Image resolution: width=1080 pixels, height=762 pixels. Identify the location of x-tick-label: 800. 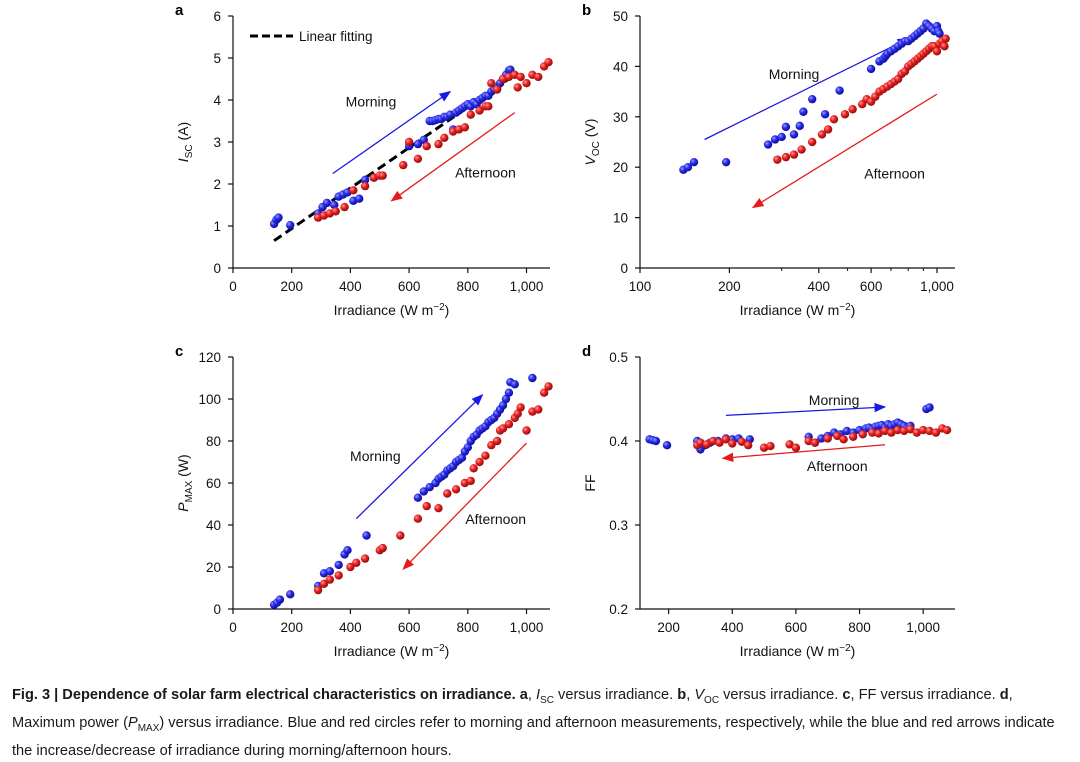
(468, 627).